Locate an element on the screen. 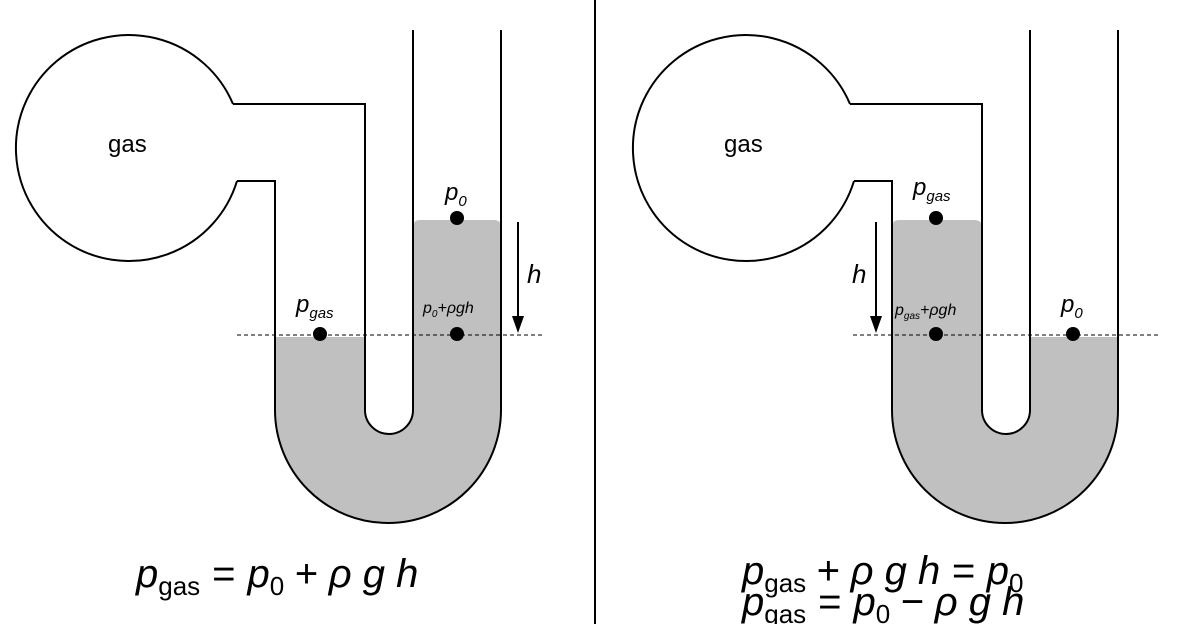  right-label-level-right: p0 is located at coordinates (1071, 306).